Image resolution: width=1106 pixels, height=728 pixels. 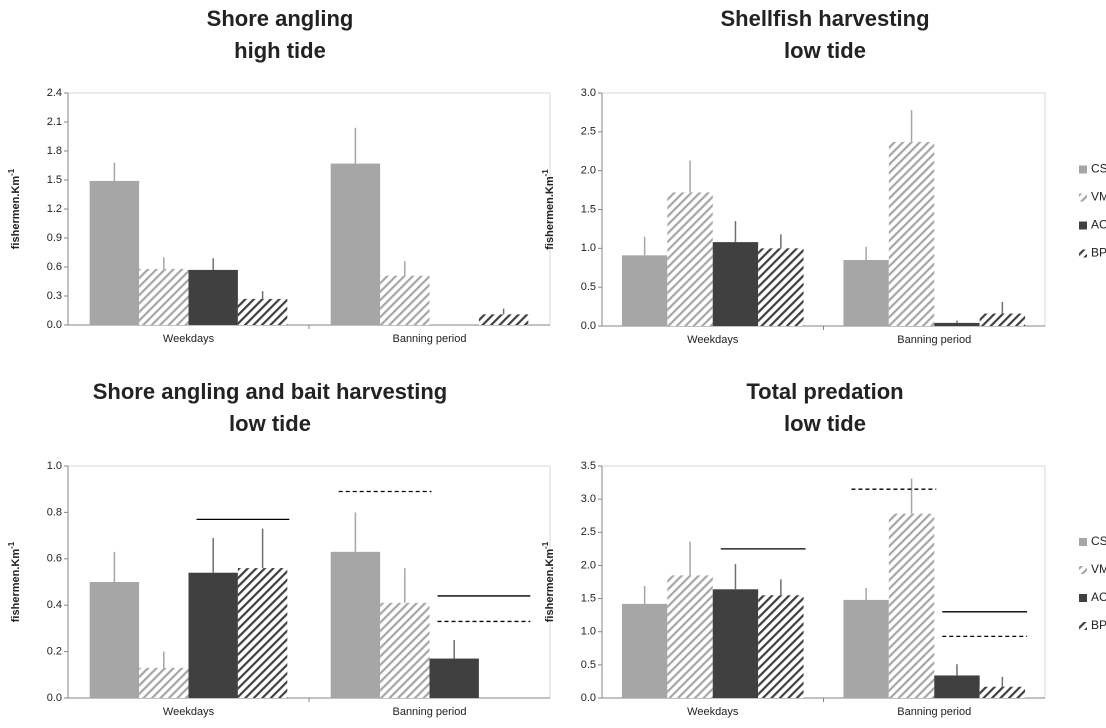 What do you see at coordinates (54, 512) in the screenshot?
I see `y-tick-label: 0.8` at bounding box center [54, 512].